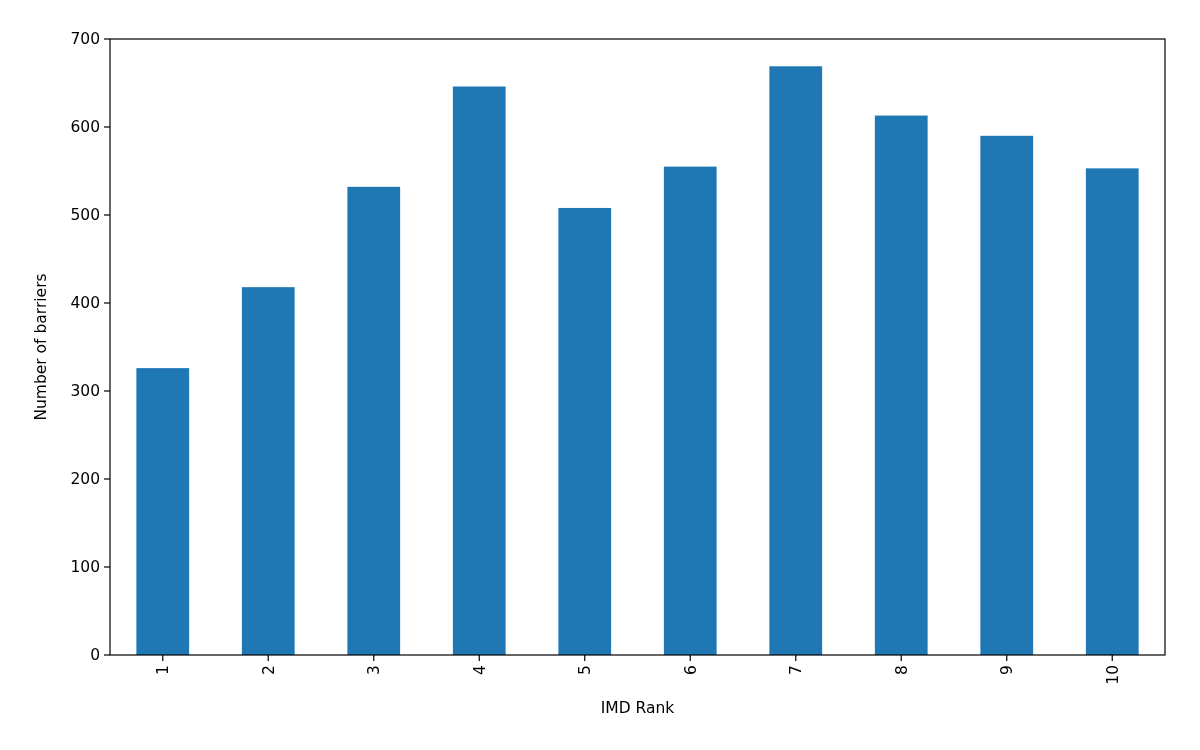 The image size is (1200, 750). Describe the element at coordinates (690, 670) in the screenshot. I see `x-tick-label: 6` at that location.